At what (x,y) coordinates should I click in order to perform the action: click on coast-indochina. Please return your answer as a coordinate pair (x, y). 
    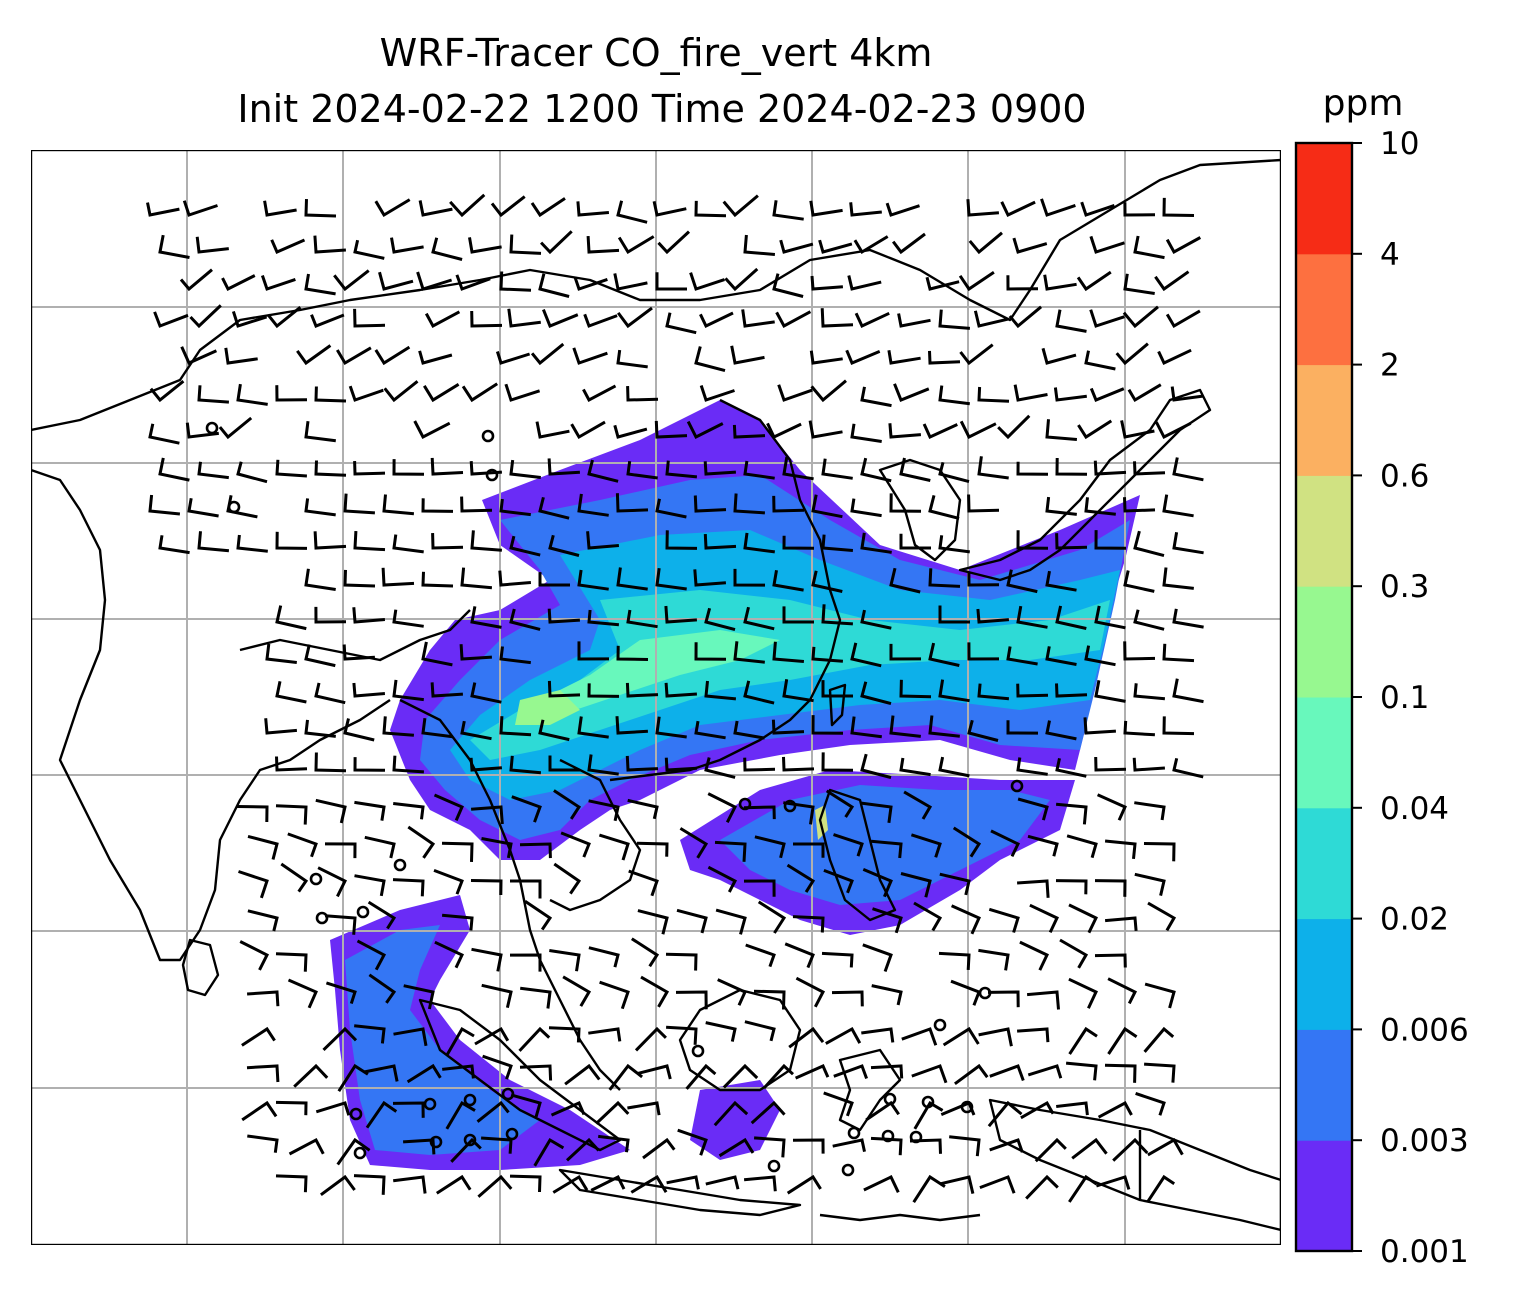
    Looking at the image, I should click on (510, 894).